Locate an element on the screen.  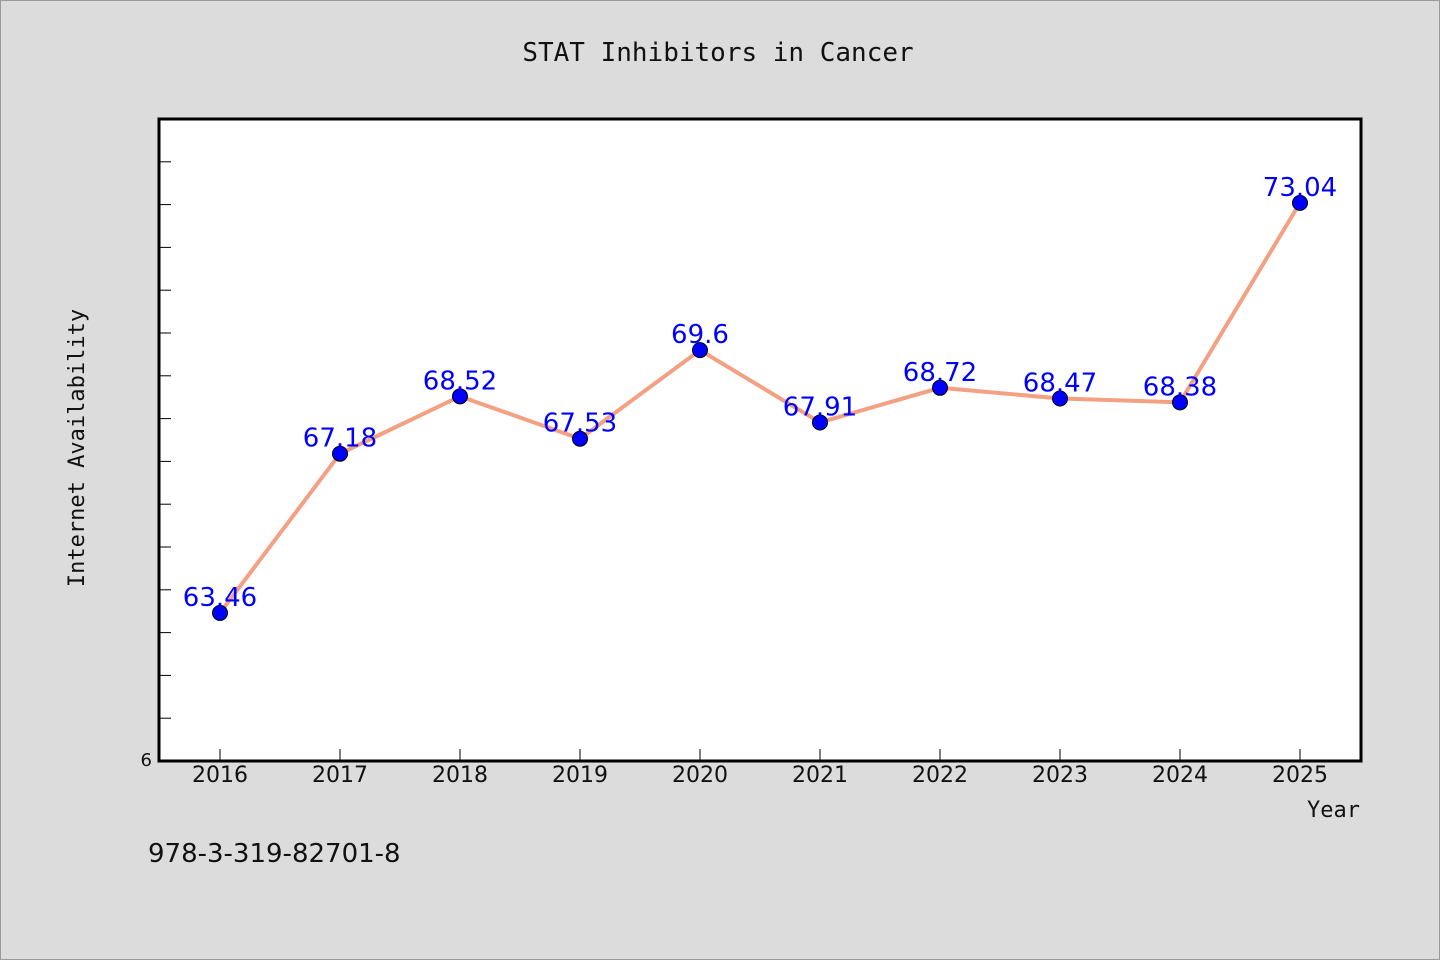
data-label: 73.04 is located at coordinates (1300, 188).